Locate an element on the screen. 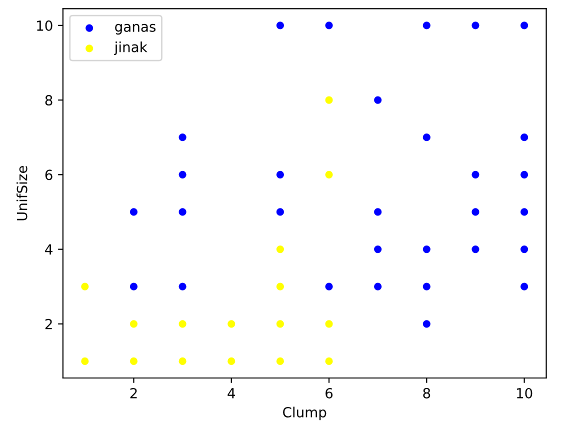  y-tick-label: 8 is located at coordinates (48, 100).